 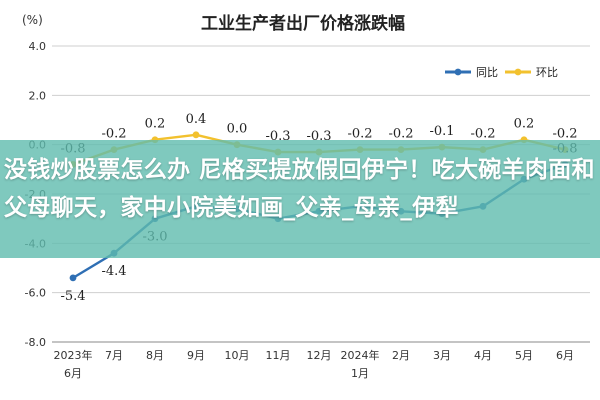 What do you see at coordinates (72, 296) in the screenshot?
I see `data-label: -5.4` at bounding box center [72, 296].